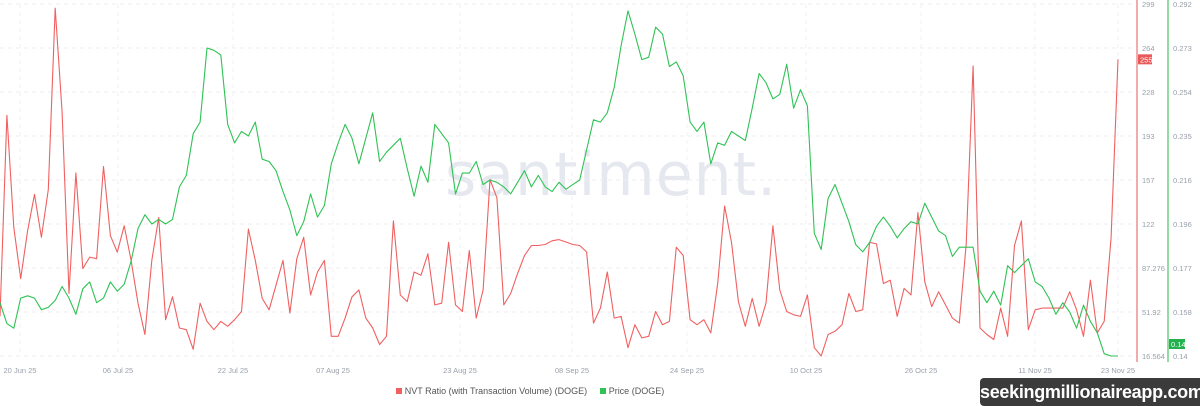 The image size is (1200, 406). What do you see at coordinates (118, 370) in the screenshot?
I see `x-tick-label: 06 Jul 25` at bounding box center [118, 370].